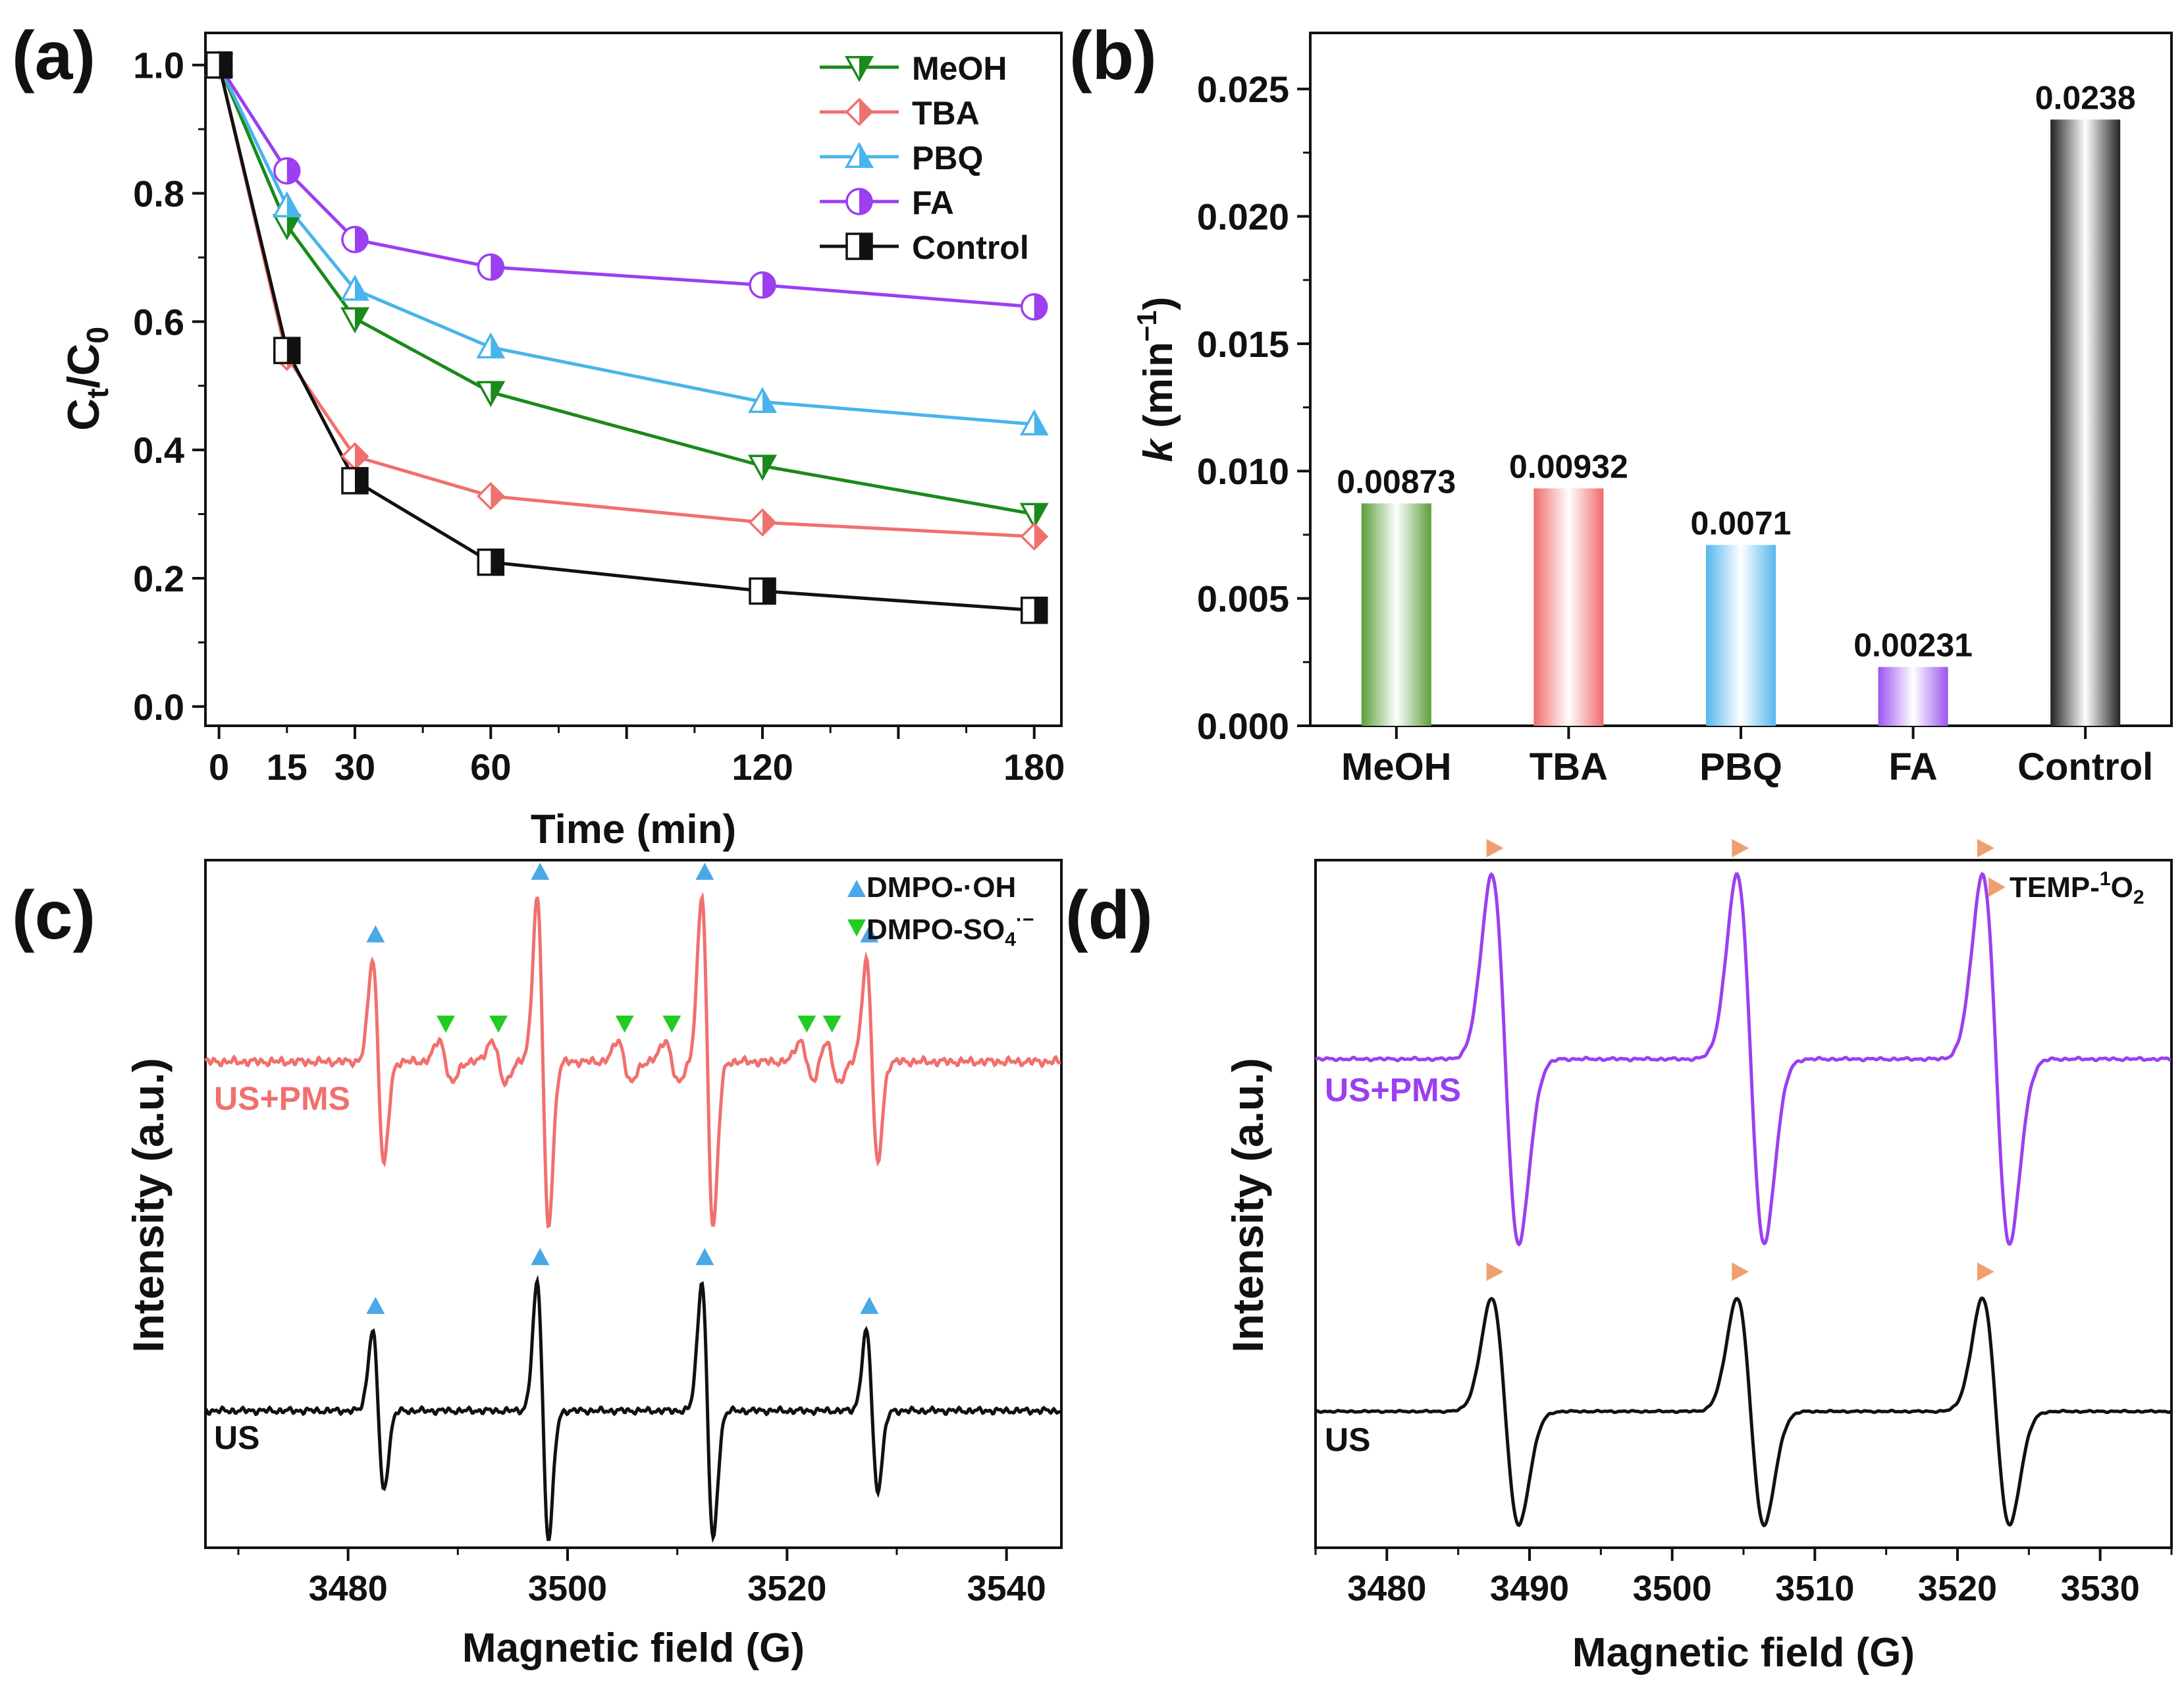 The width and height of the screenshot is (2184, 1690). I want to click on x-tick-label: 120, so click(762, 767).